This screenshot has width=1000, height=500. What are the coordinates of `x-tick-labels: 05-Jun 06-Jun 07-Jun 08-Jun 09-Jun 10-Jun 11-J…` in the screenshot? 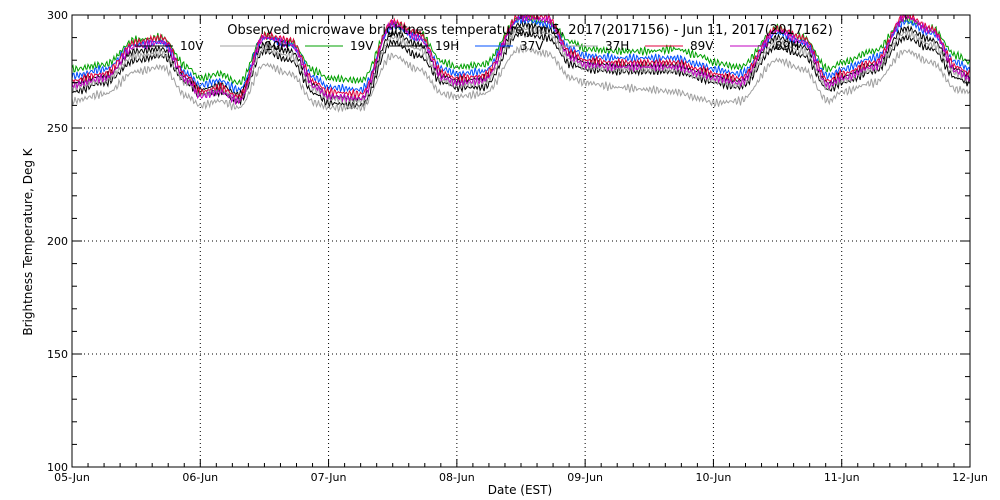 It's located at (521, 477).